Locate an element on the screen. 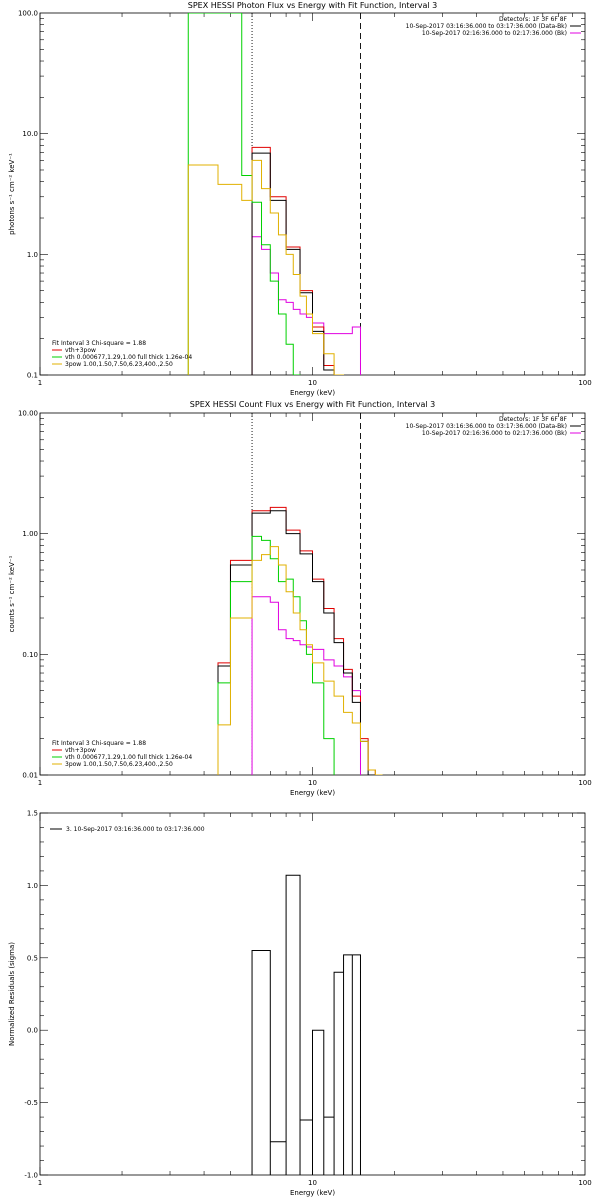 This screenshot has height=1204, width=600. y-tick-label: 10.00 is located at coordinates (28, 414).